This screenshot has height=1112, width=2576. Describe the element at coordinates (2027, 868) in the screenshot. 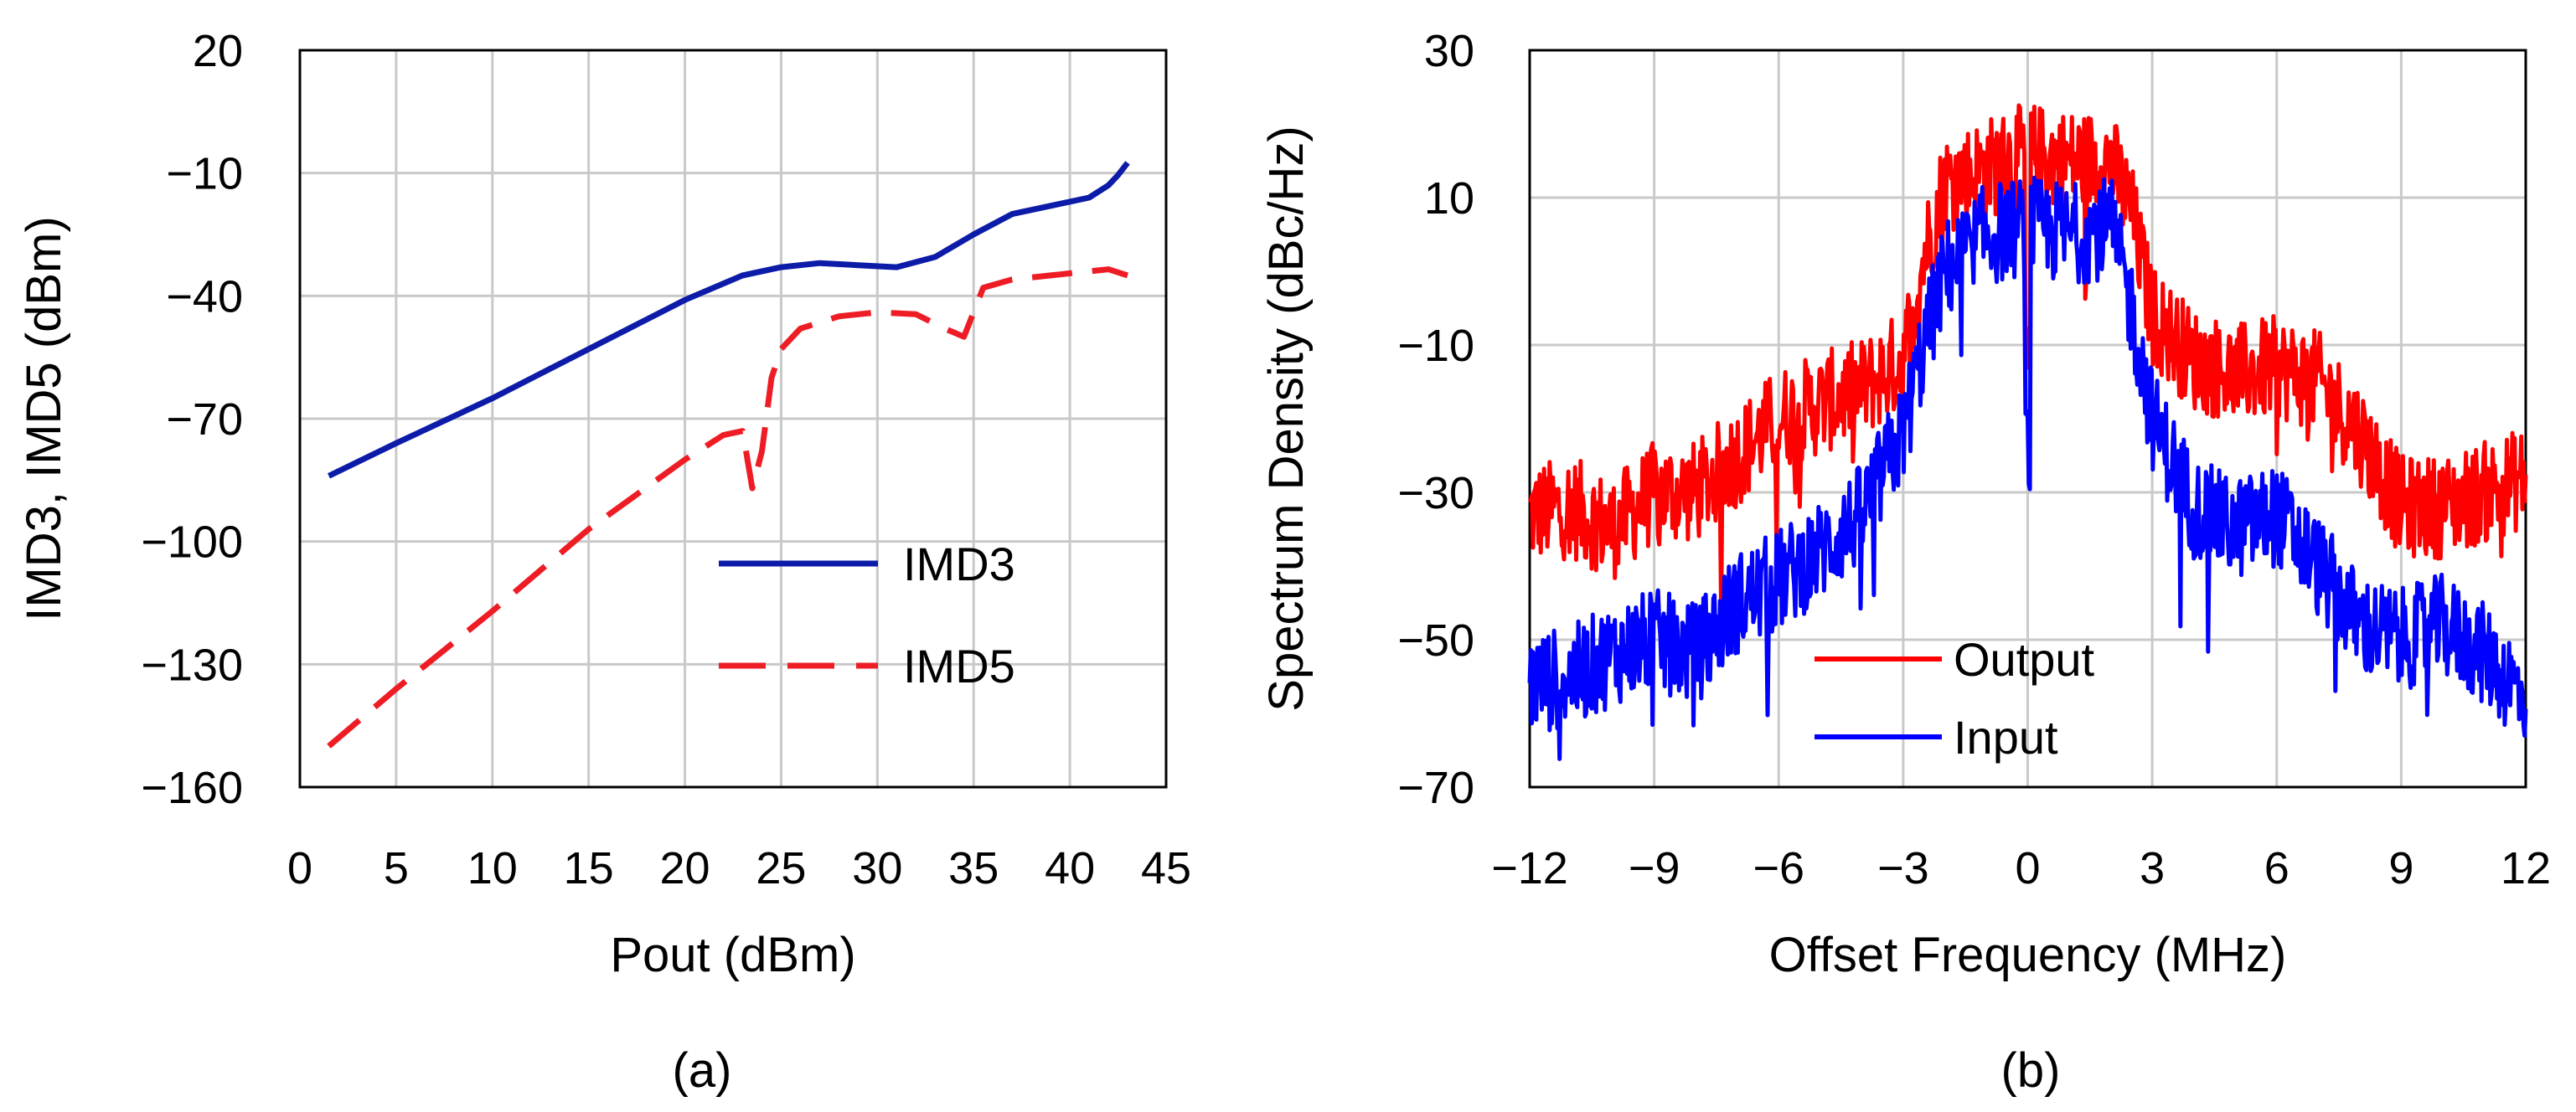

I see `chart-1-x-tick-label: 0` at that location.